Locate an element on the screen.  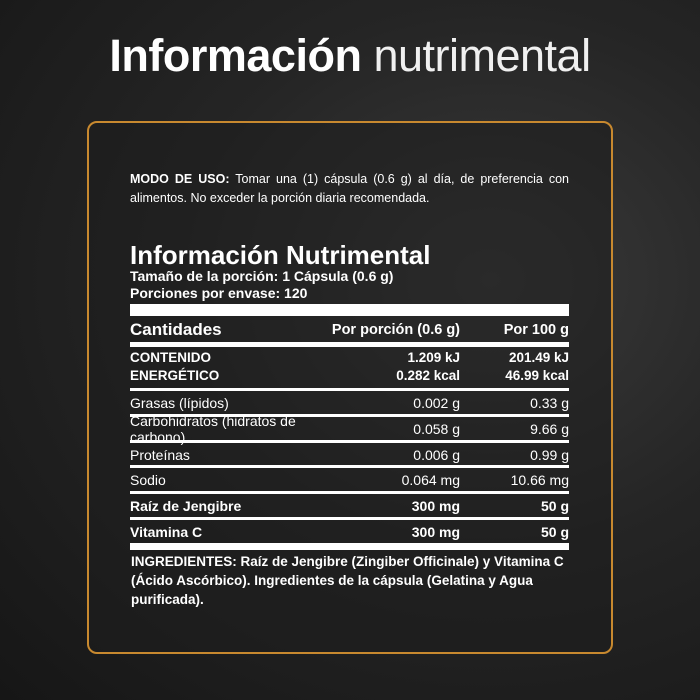
table-row: Vitamina C 300 mg 50 g is located at coordinates (349, 531).